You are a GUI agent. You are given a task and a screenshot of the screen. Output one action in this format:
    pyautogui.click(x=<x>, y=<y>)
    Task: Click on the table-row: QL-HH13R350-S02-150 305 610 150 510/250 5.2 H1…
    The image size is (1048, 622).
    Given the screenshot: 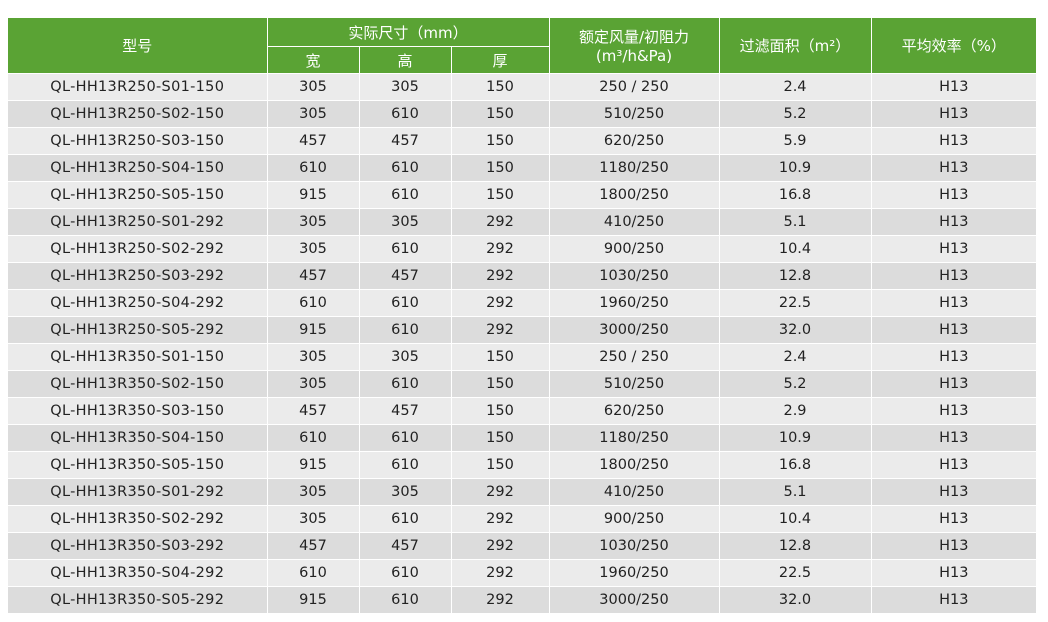 What is the action you would take?
    pyautogui.click(x=522, y=384)
    